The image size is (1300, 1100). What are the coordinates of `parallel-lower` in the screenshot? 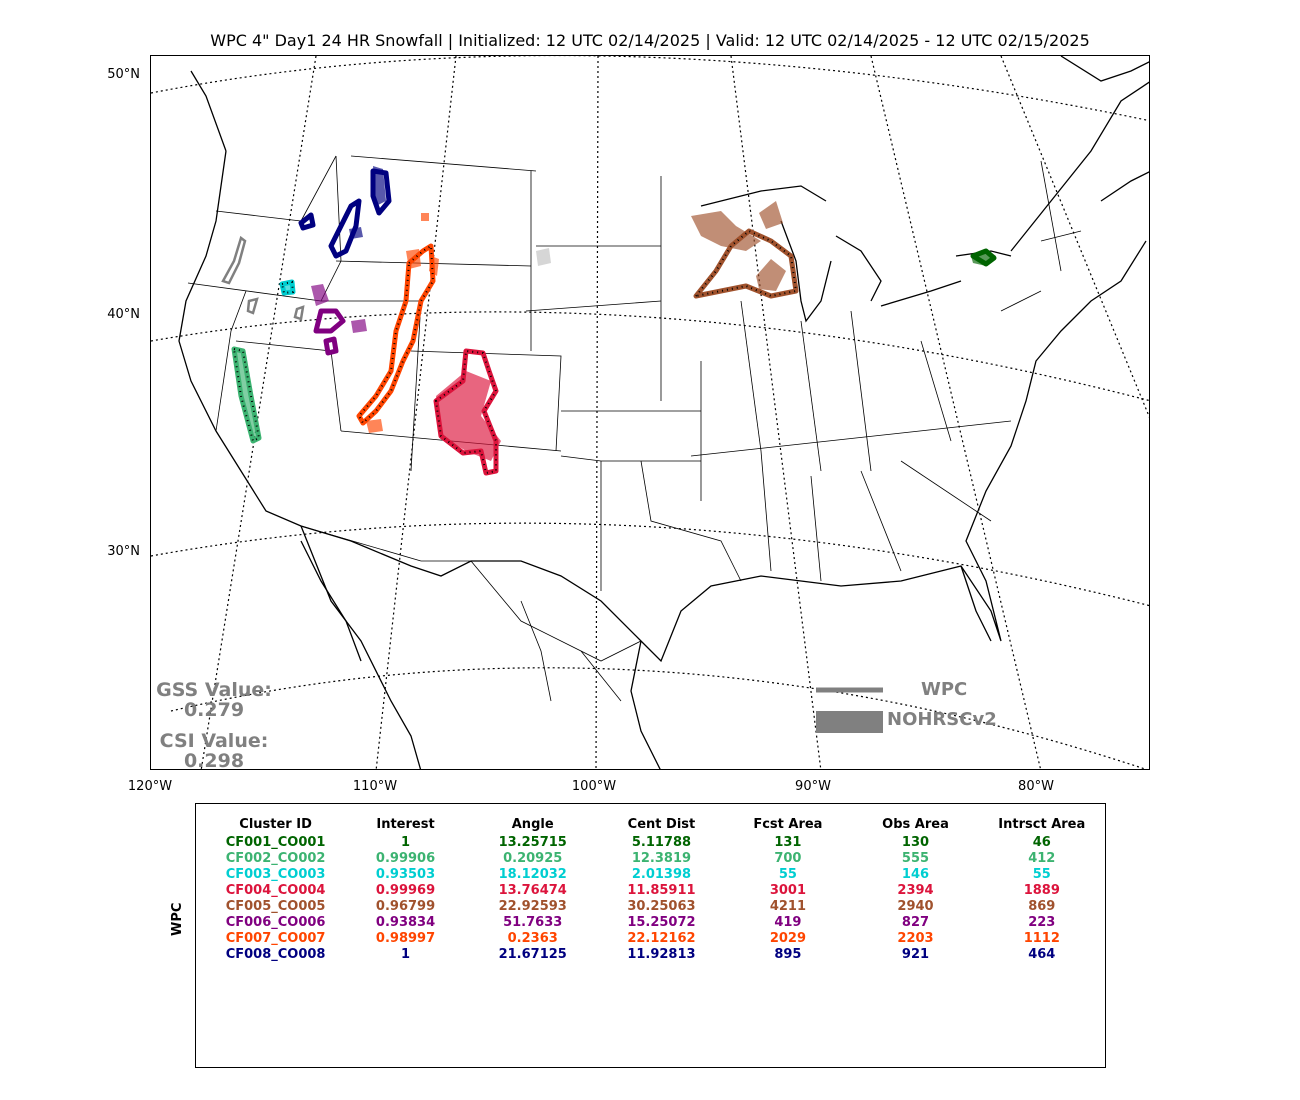 It's located at (658, 718).